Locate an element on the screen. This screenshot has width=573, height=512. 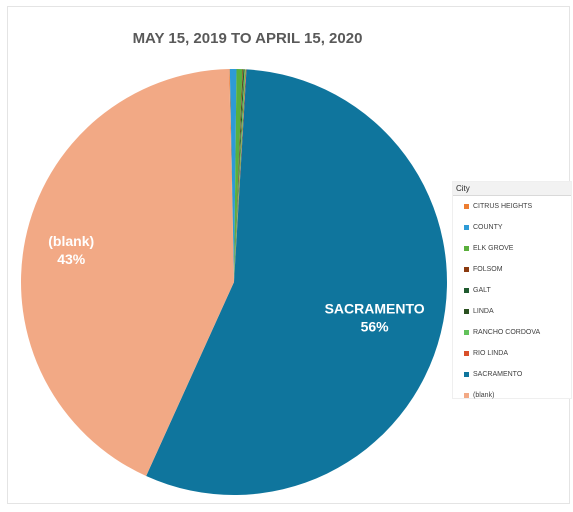
legend-item-county: COUNTY is located at coordinates (512, 227).